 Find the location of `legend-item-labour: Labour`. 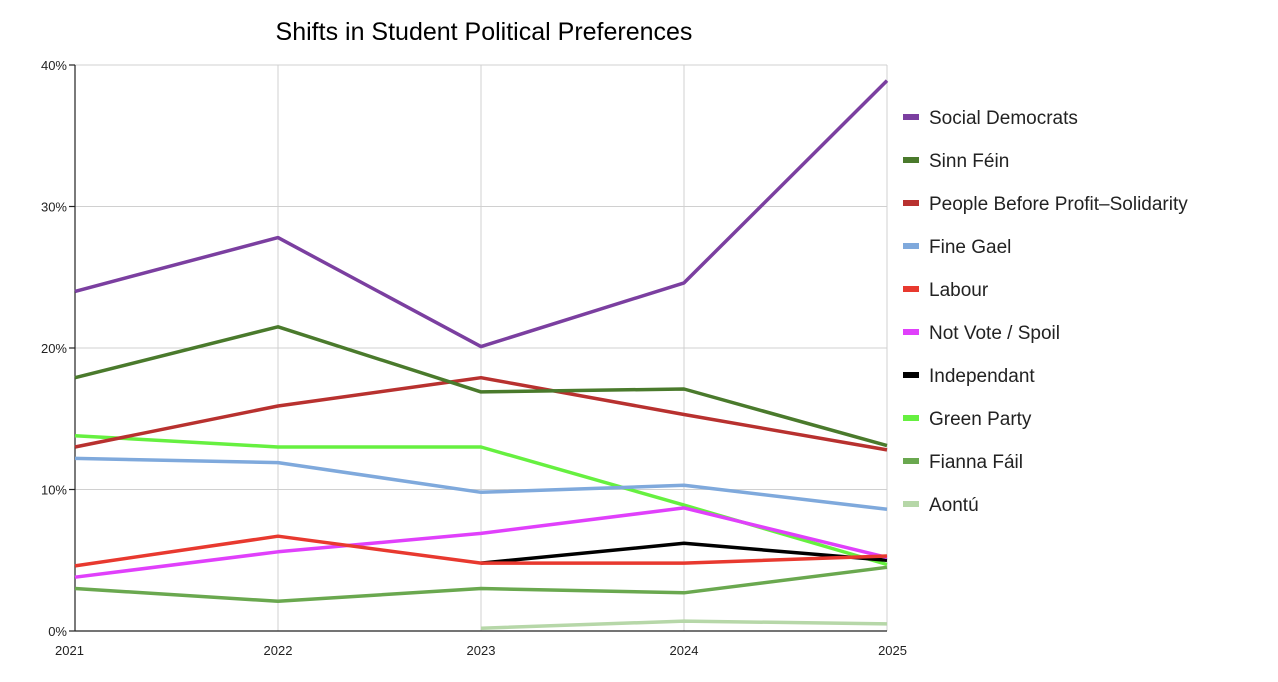

legend-item-labour: Labour is located at coordinates (946, 290).